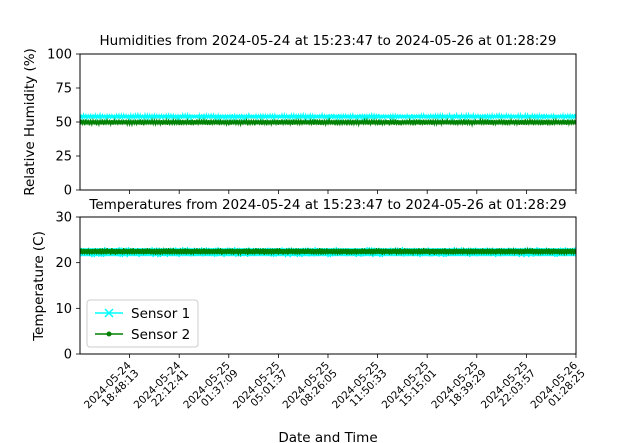 Image resolution: width=640 pixels, height=443 pixels. Describe the element at coordinates (160, 314) in the screenshot. I see `legend-label-sensor-1: Sensor 1` at that location.